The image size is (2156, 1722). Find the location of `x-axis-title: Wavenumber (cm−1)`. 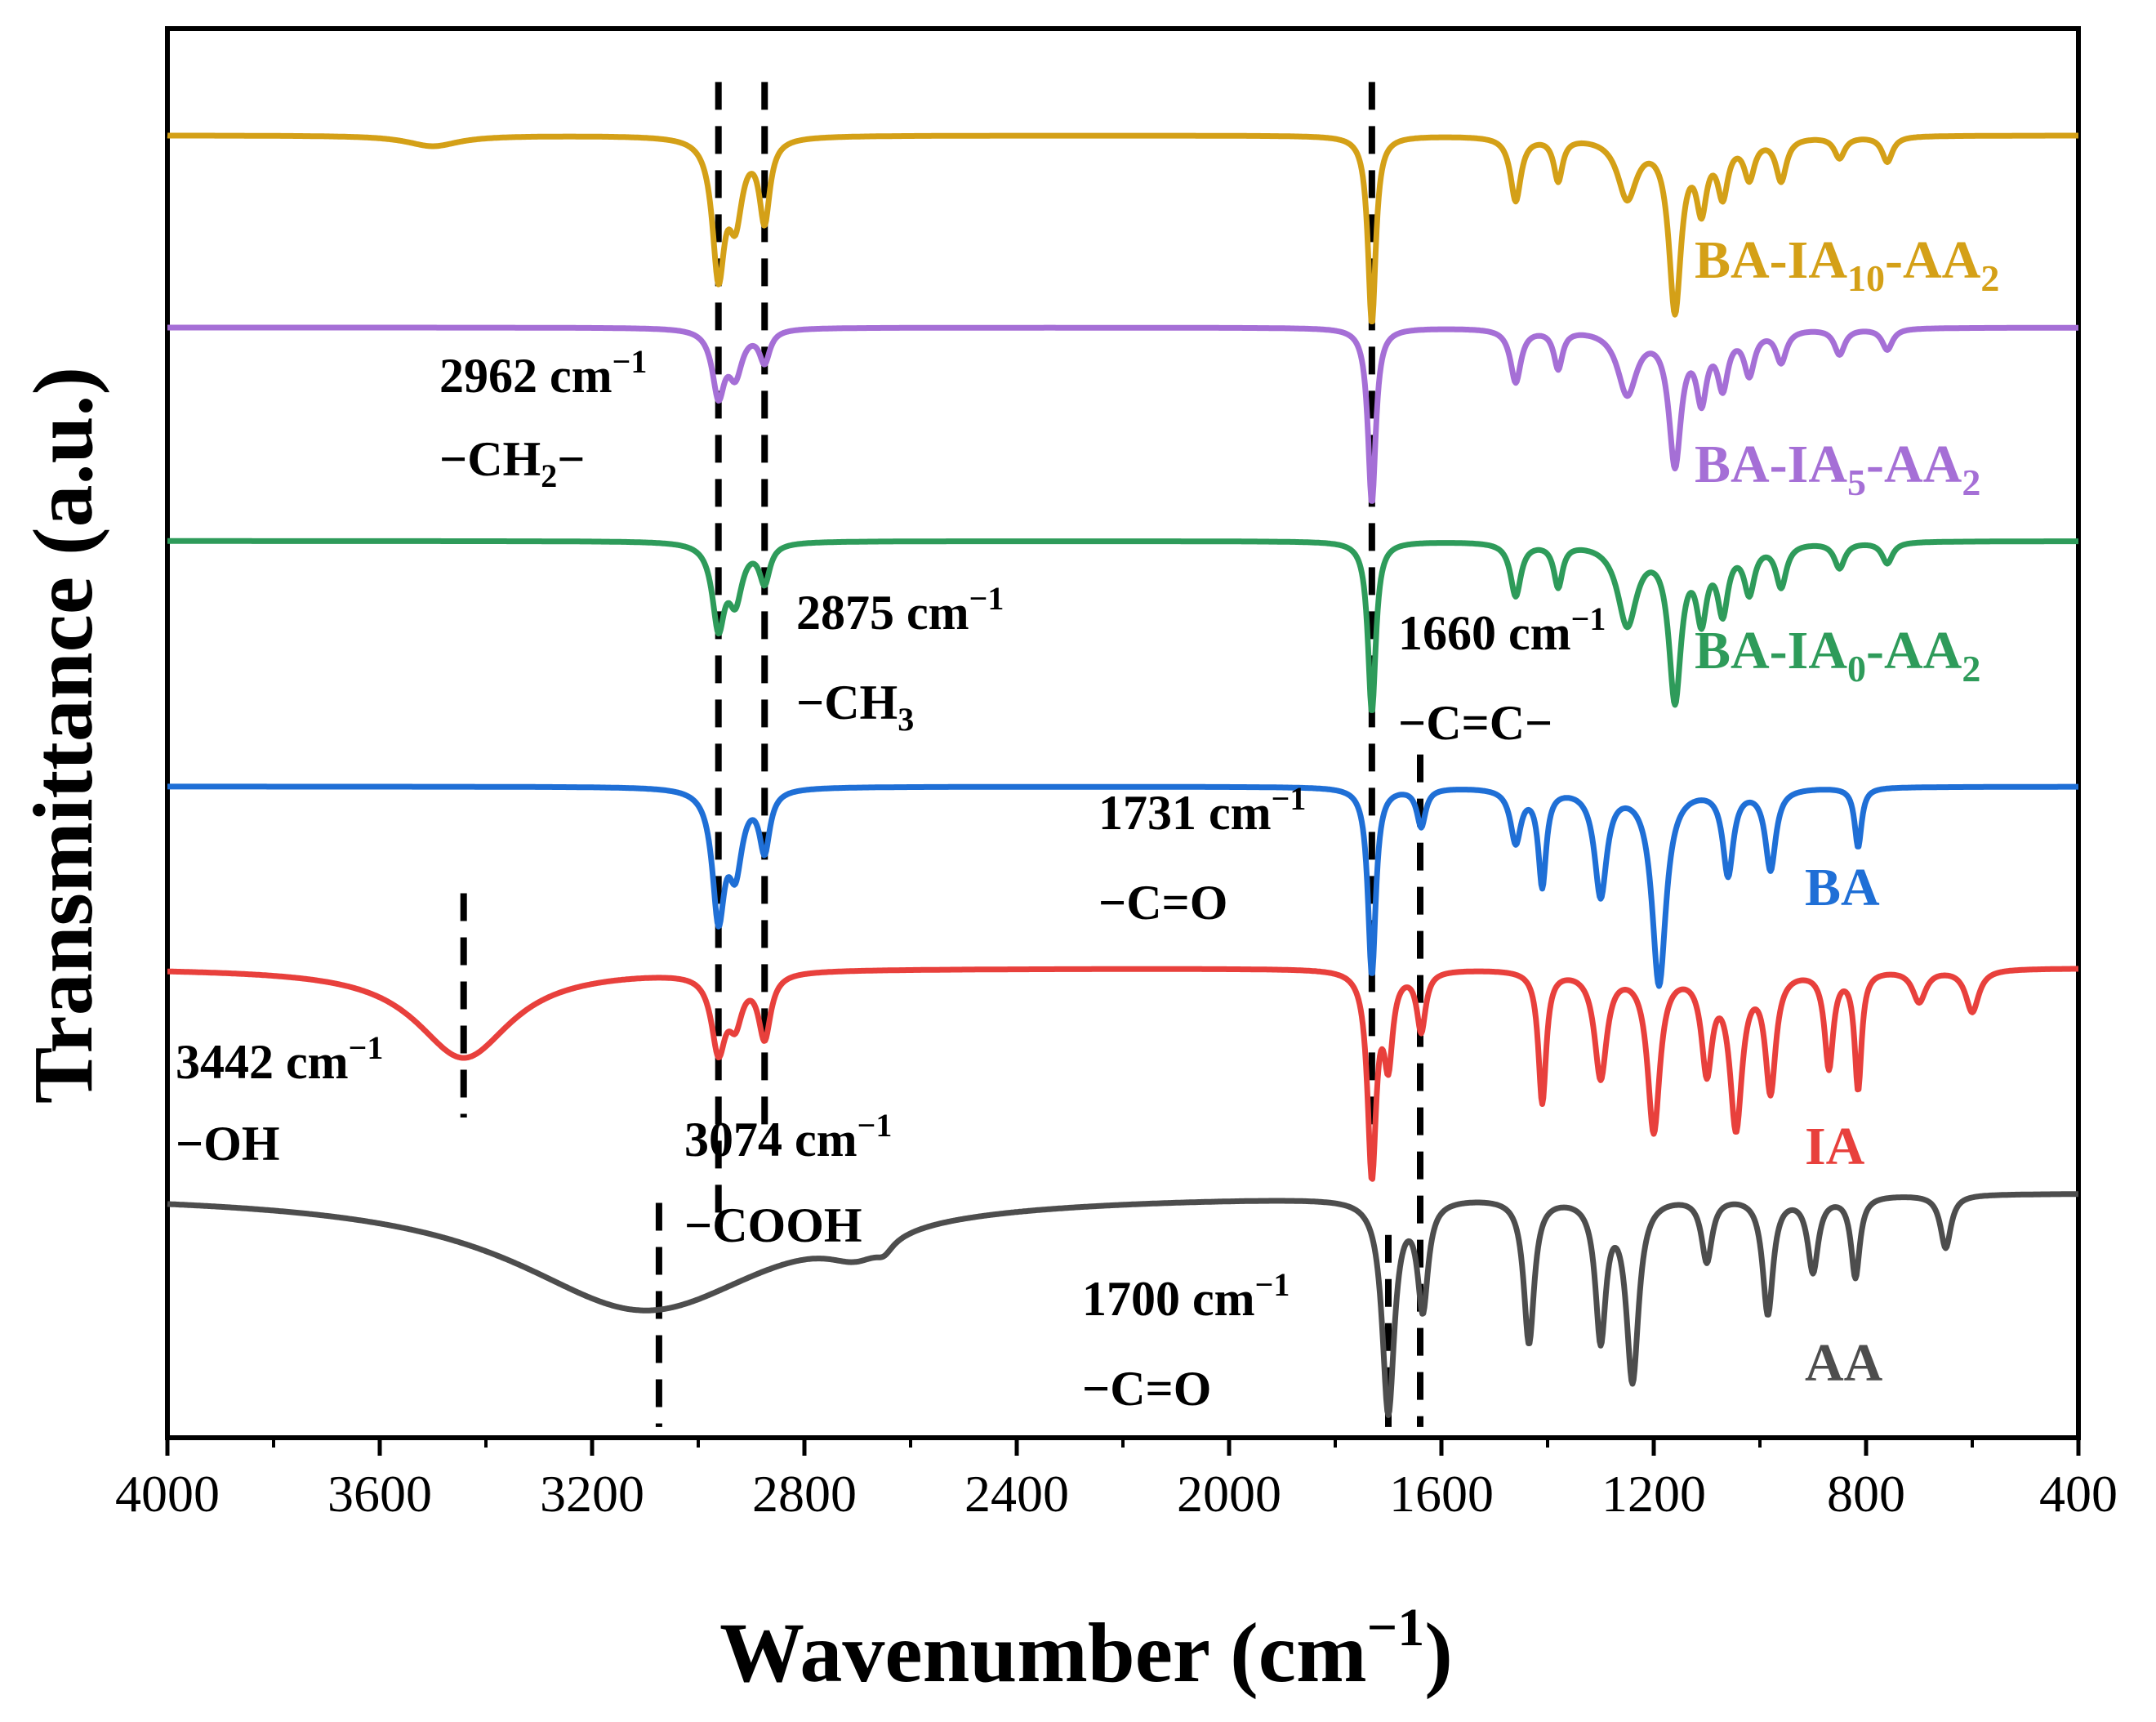

x-axis-title: Wavenumber (cm−1) is located at coordinates (1086, 1649).